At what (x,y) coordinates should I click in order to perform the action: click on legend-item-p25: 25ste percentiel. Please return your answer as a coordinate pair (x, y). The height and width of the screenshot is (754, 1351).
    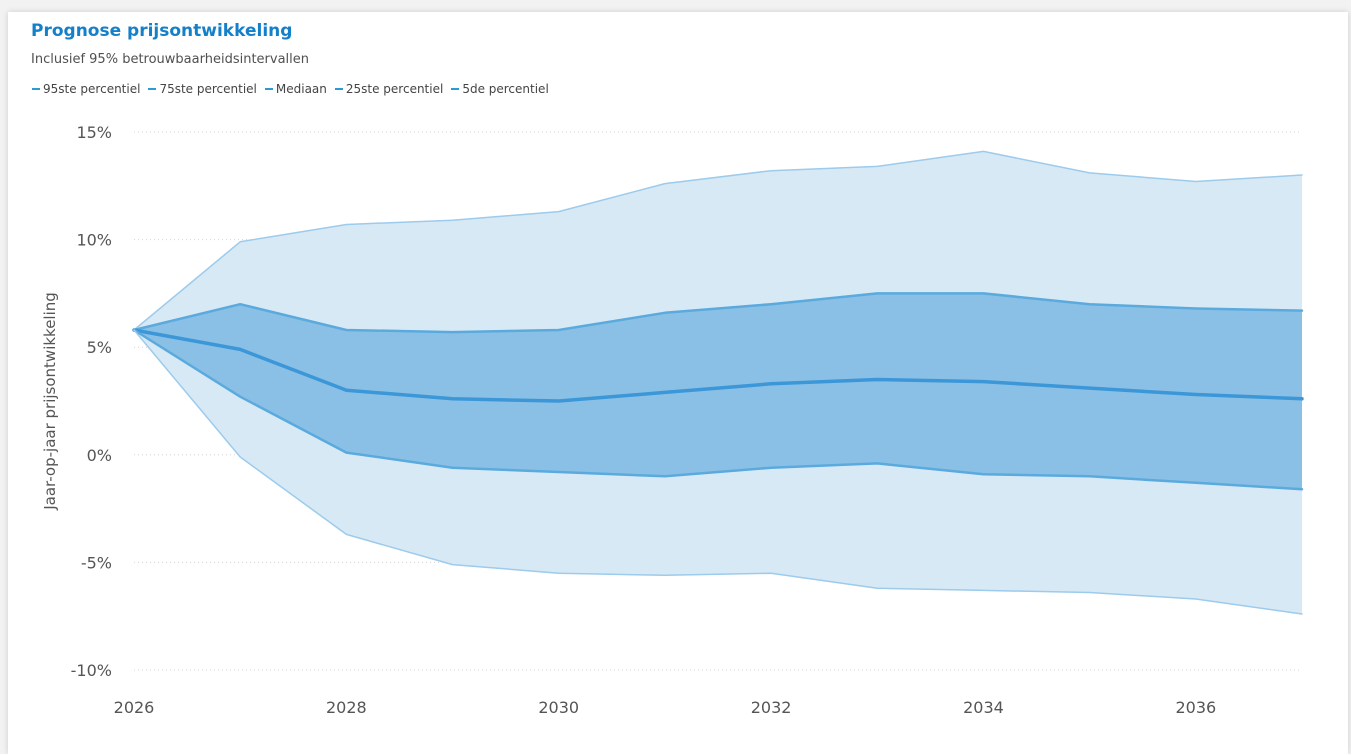
    Looking at the image, I should click on (389, 89).